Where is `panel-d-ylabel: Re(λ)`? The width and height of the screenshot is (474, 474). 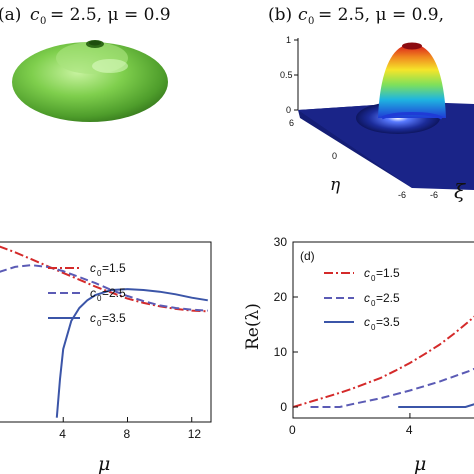
panel-d-ylabel: Re(λ) is located at coordinates (253, 326).